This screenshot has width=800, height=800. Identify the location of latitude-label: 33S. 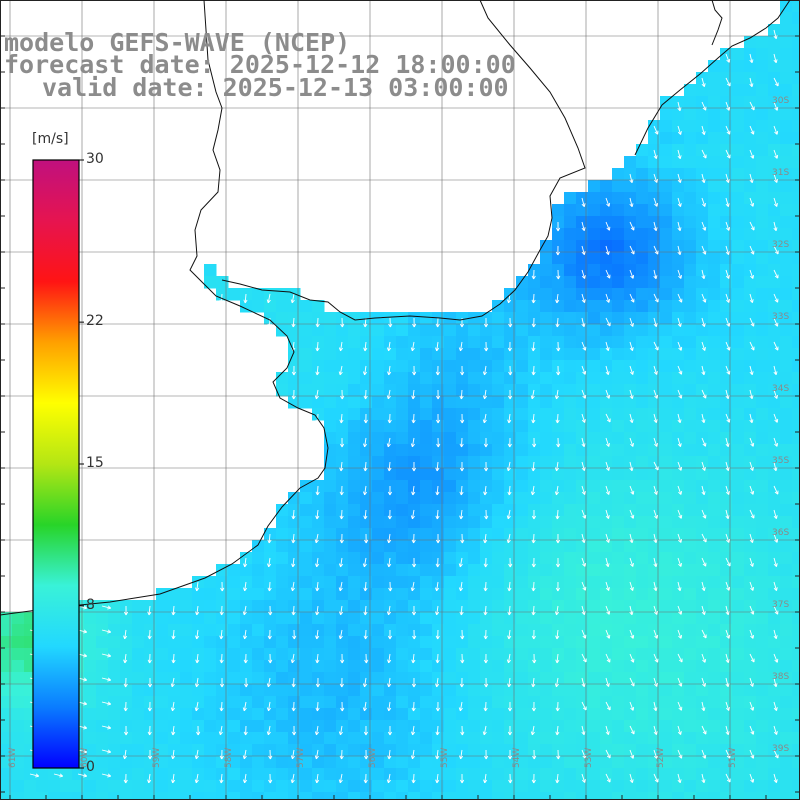
(781, 317).